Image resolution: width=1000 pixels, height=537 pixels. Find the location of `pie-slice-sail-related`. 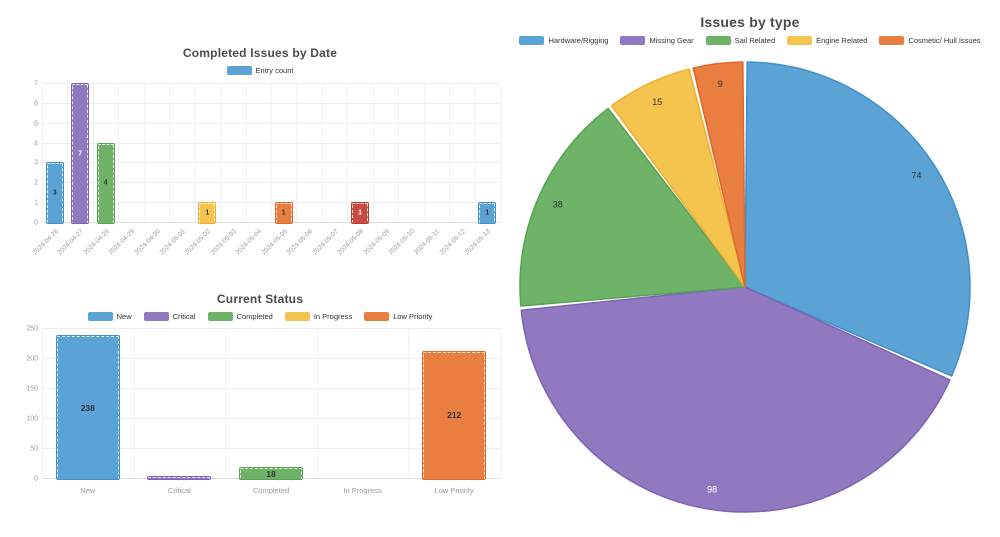

pie-slice-sail-related is located at coordinates (632, 207).